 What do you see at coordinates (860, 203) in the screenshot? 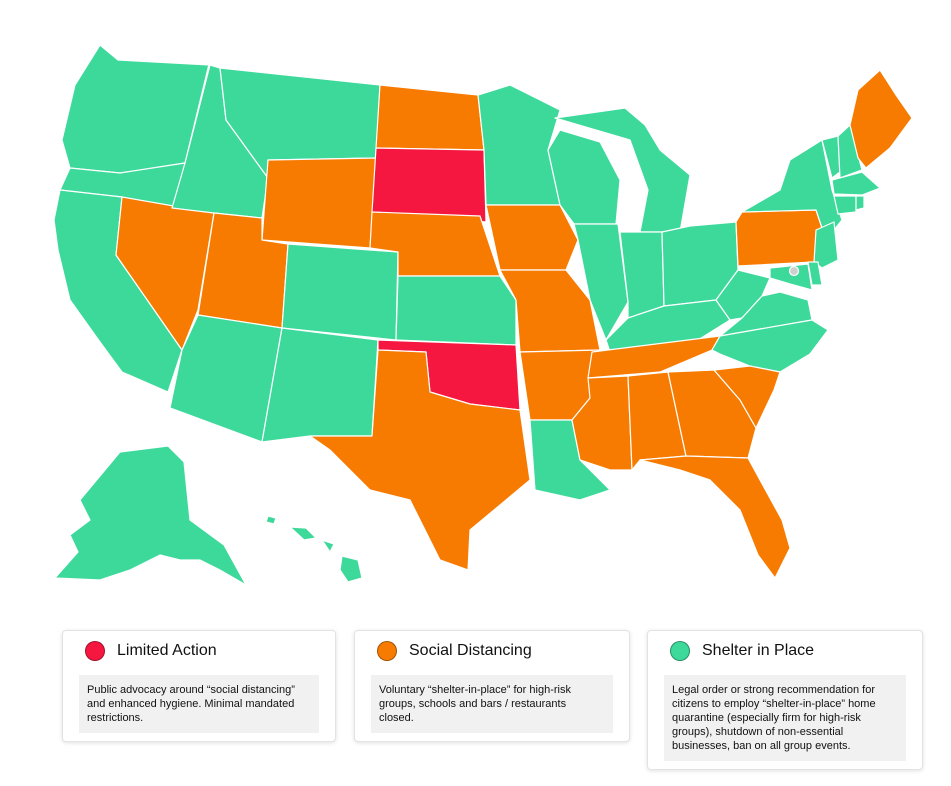
I see `state-rhode-island` at bounding box center [860, 203].